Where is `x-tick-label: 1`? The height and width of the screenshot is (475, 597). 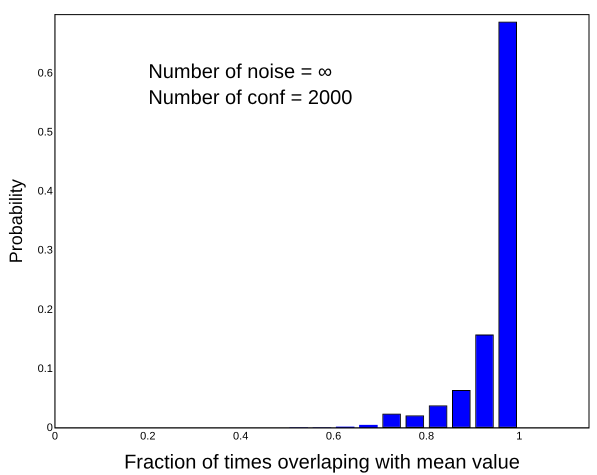 x-tick-label: 1 is located at coordinates (519, 436).